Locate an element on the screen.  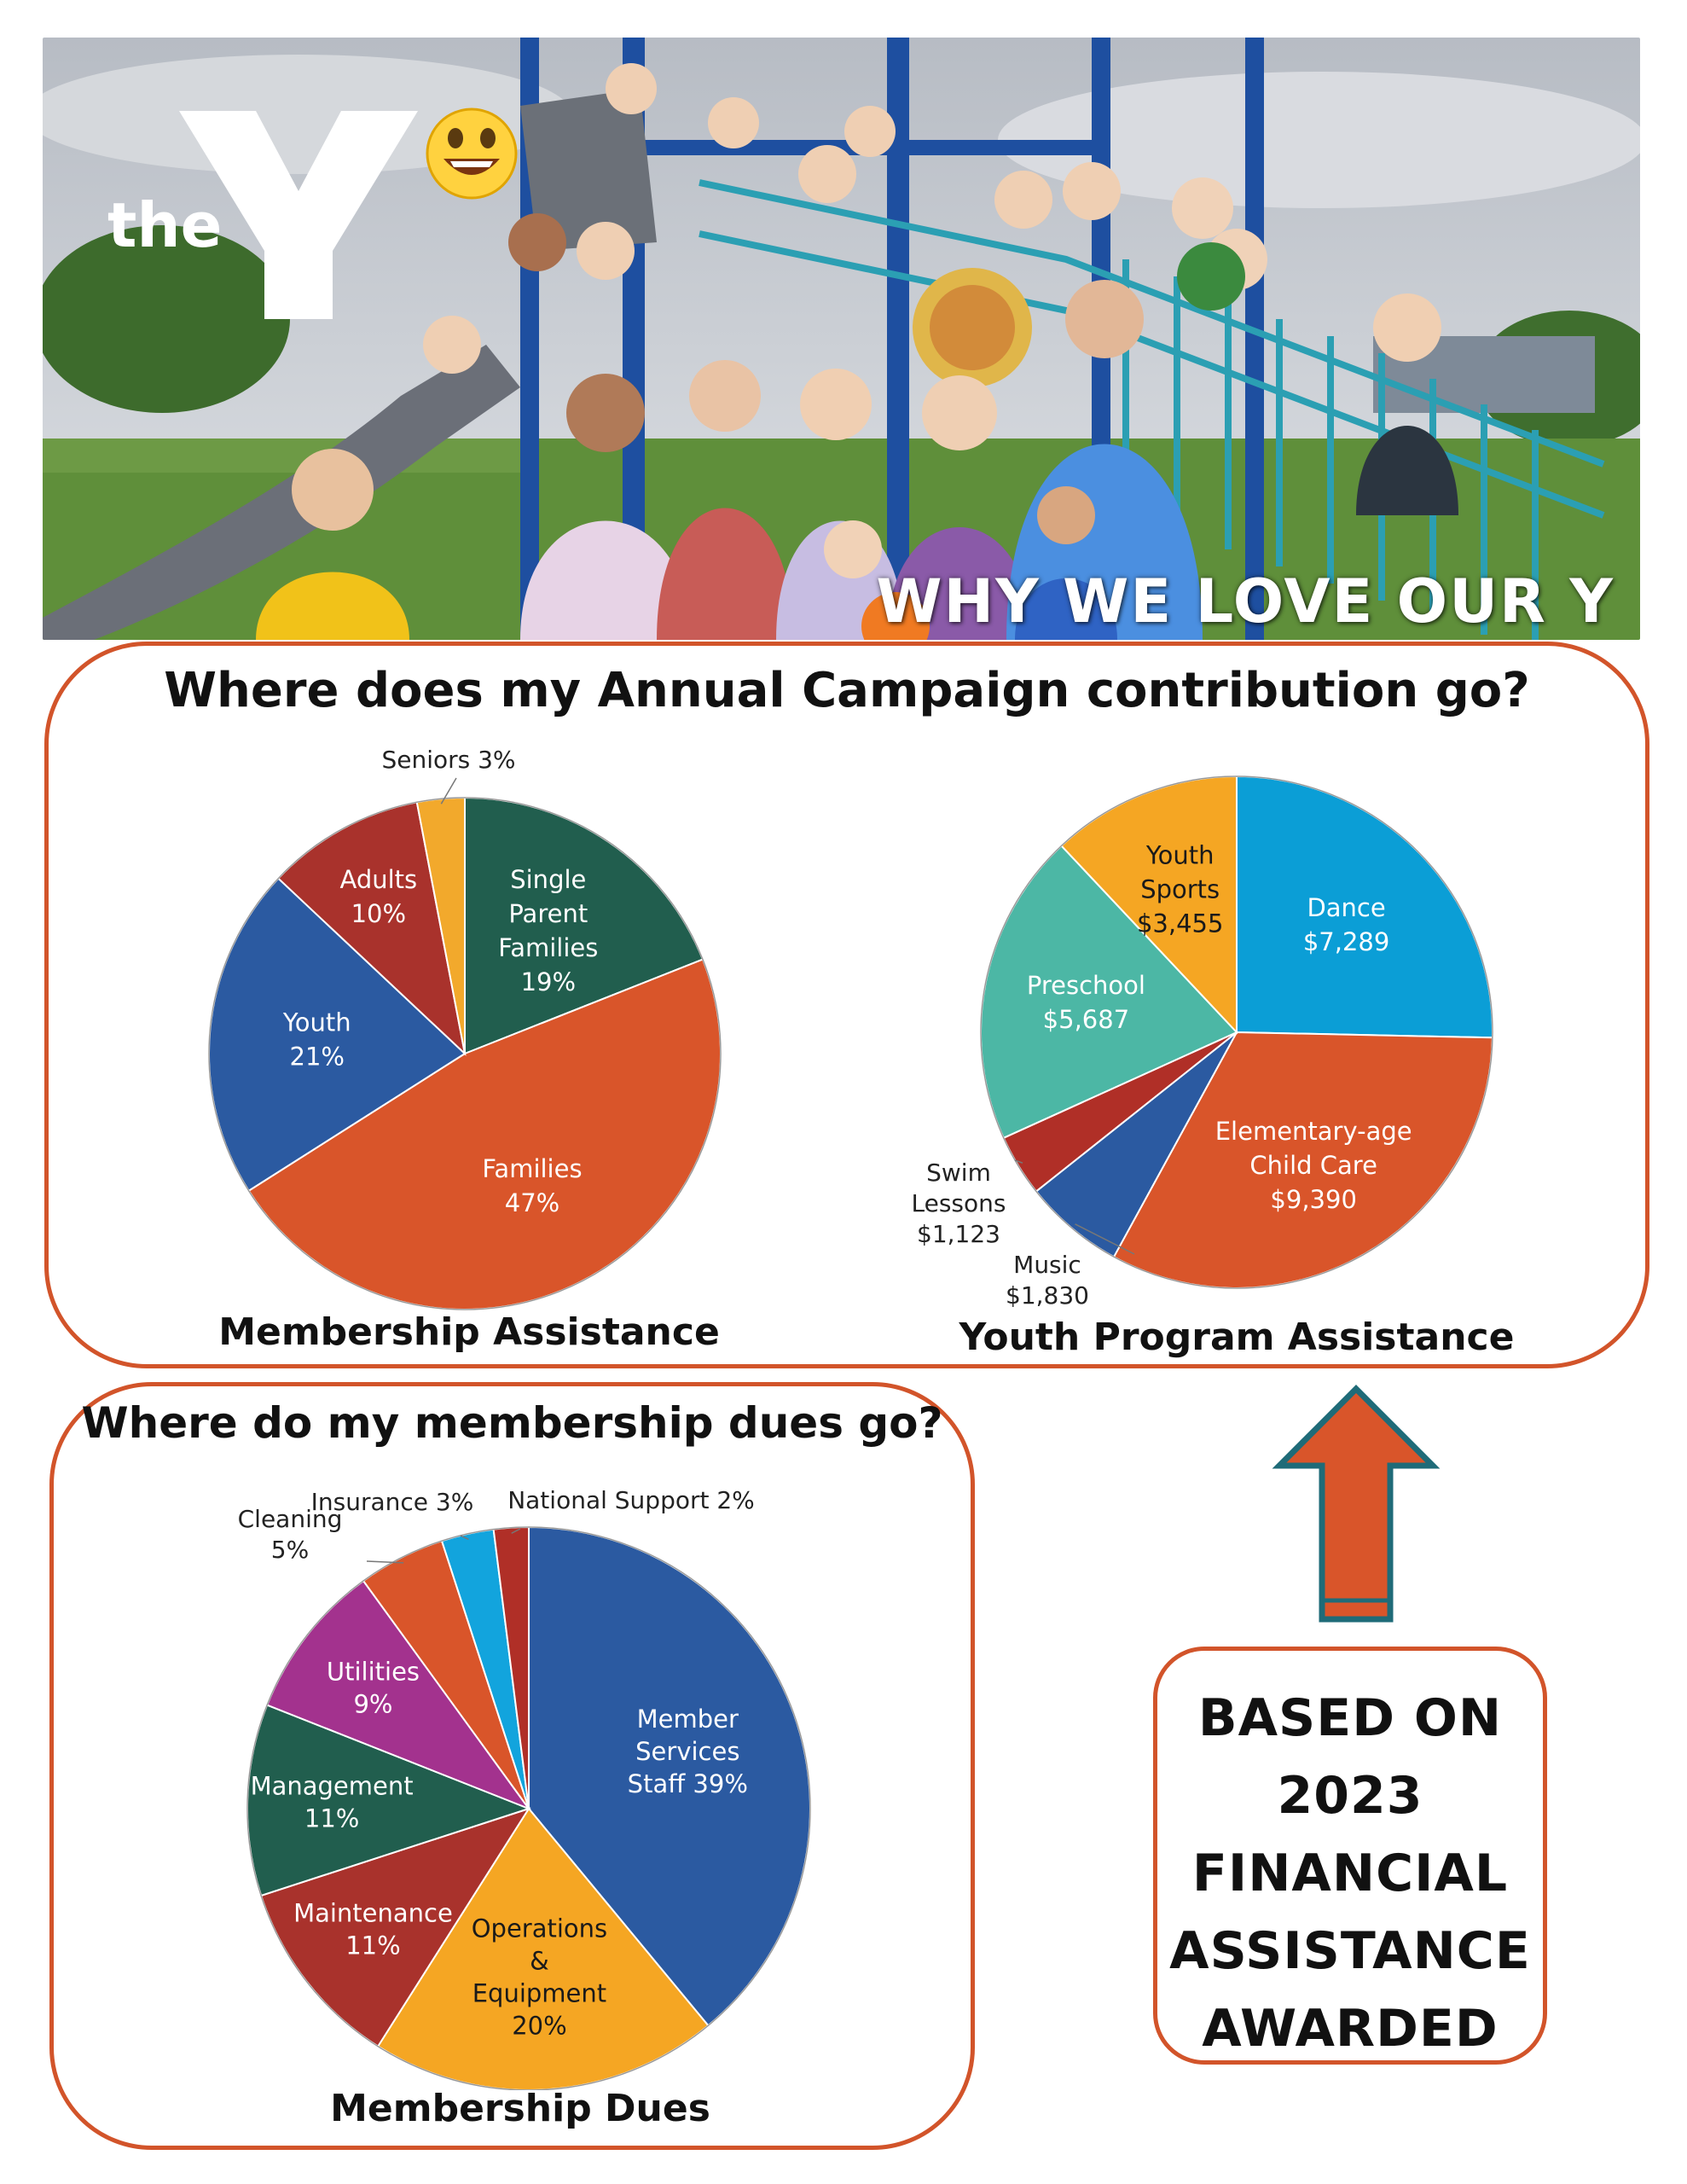
note-line: AWARDED is located at coordinates (1350, 2029).